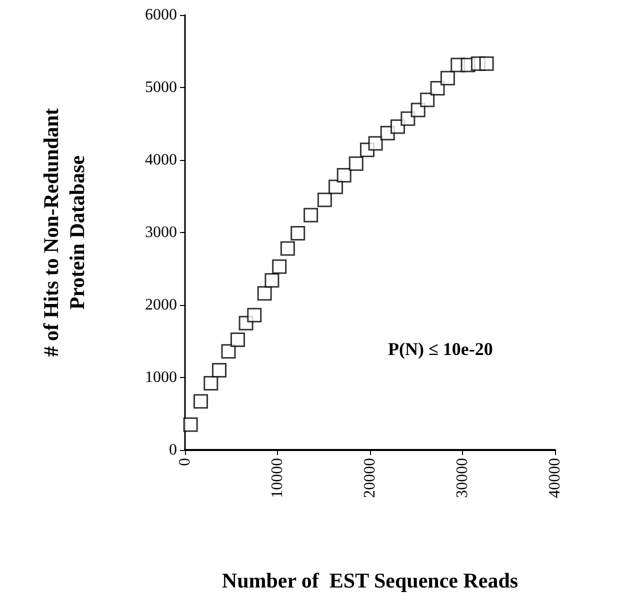  Describe the element at coordinates (185, 462) in the screenshot. I see `x-tick-label: 0` at that location.